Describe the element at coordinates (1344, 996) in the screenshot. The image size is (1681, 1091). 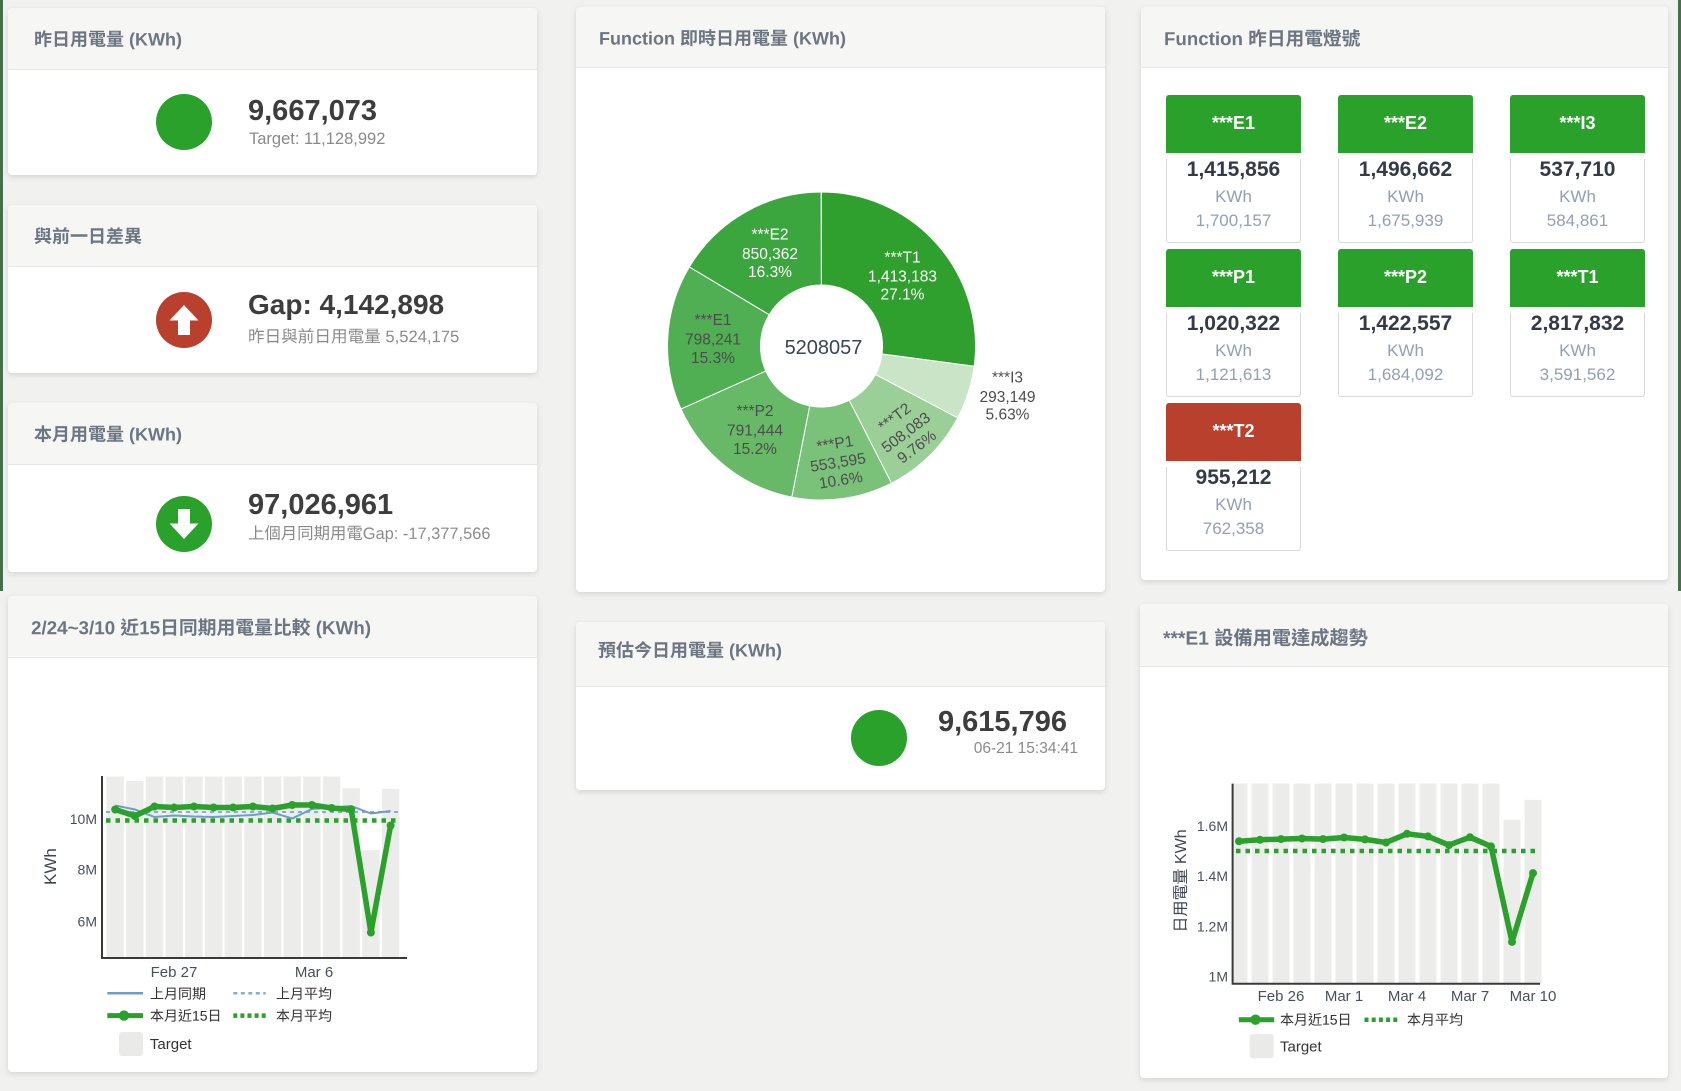
I see `svg-text: Mar 1` at that location.